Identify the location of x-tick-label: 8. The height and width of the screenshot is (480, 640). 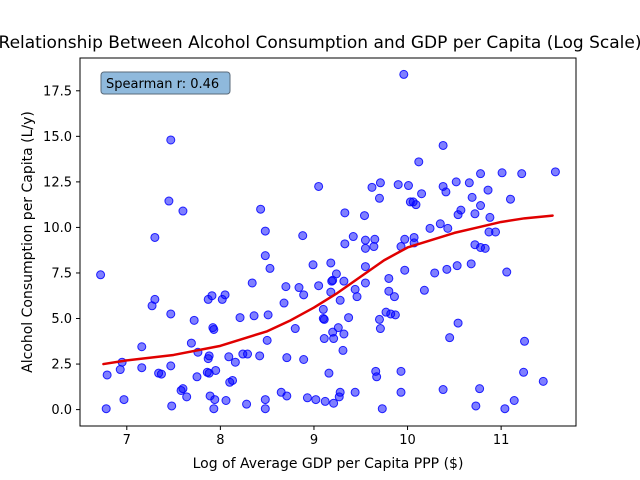
(220, 440).